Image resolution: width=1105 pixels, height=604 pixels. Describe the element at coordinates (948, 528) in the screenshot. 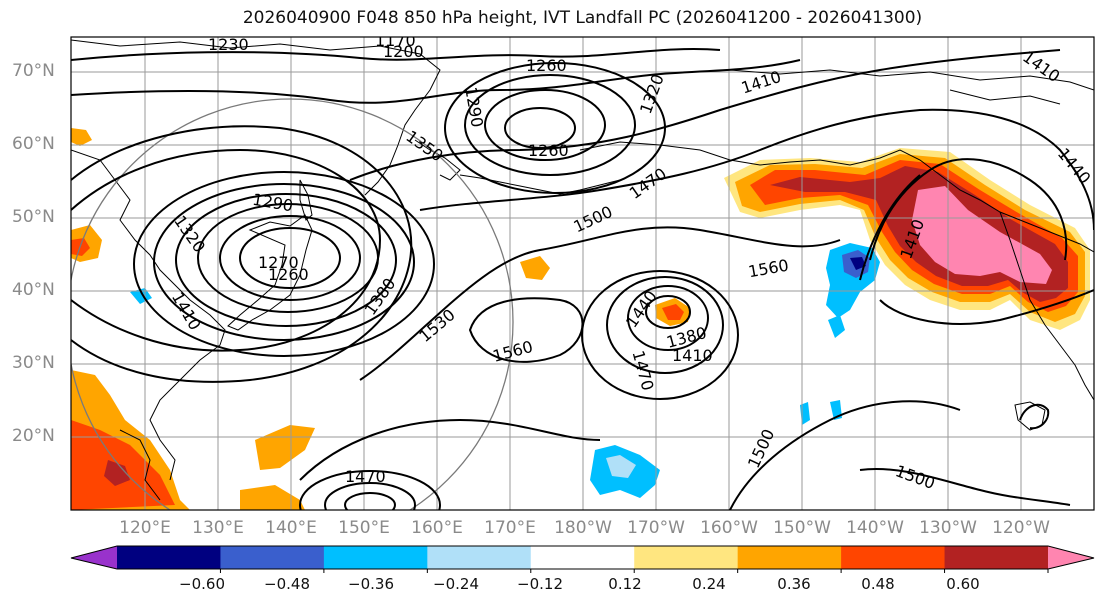

I see `lon-label: 130°W` at that location.